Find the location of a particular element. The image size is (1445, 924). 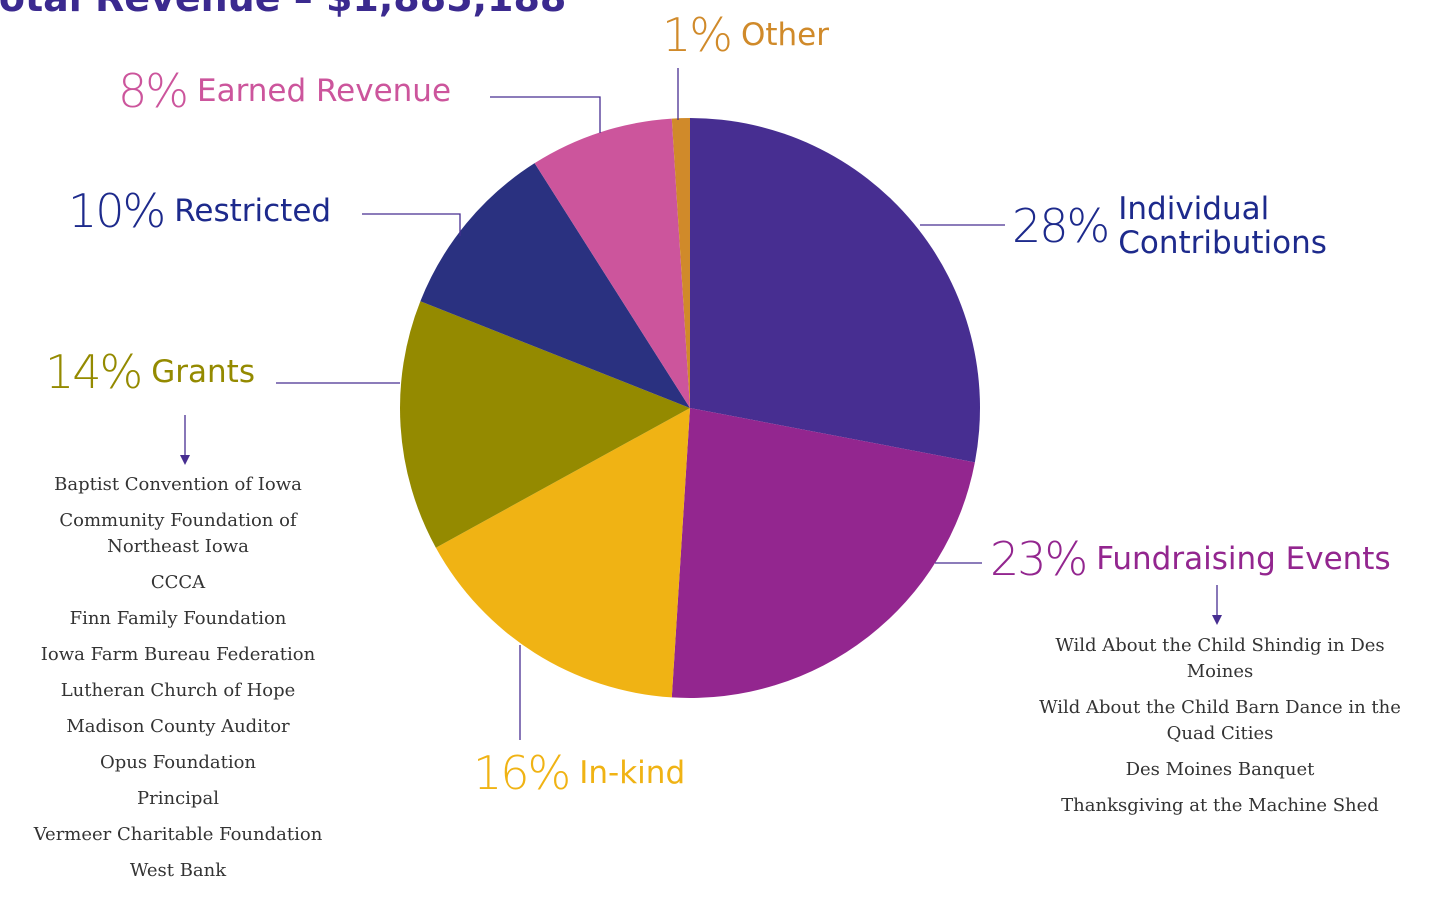

percent-label: 23% is located at coordinates (1039, 559).